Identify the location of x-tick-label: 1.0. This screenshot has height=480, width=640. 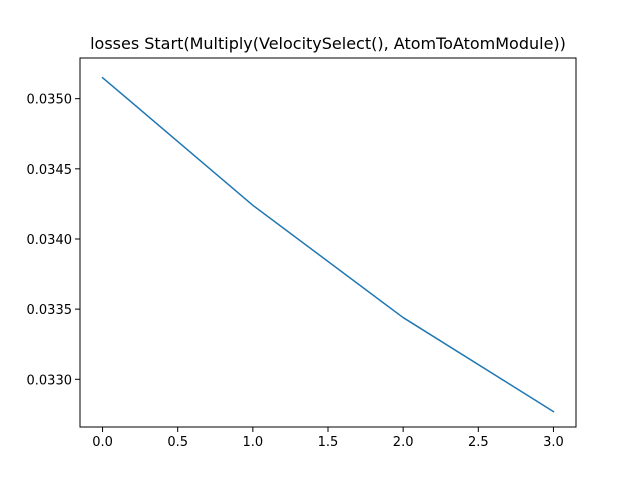
(253, 442).